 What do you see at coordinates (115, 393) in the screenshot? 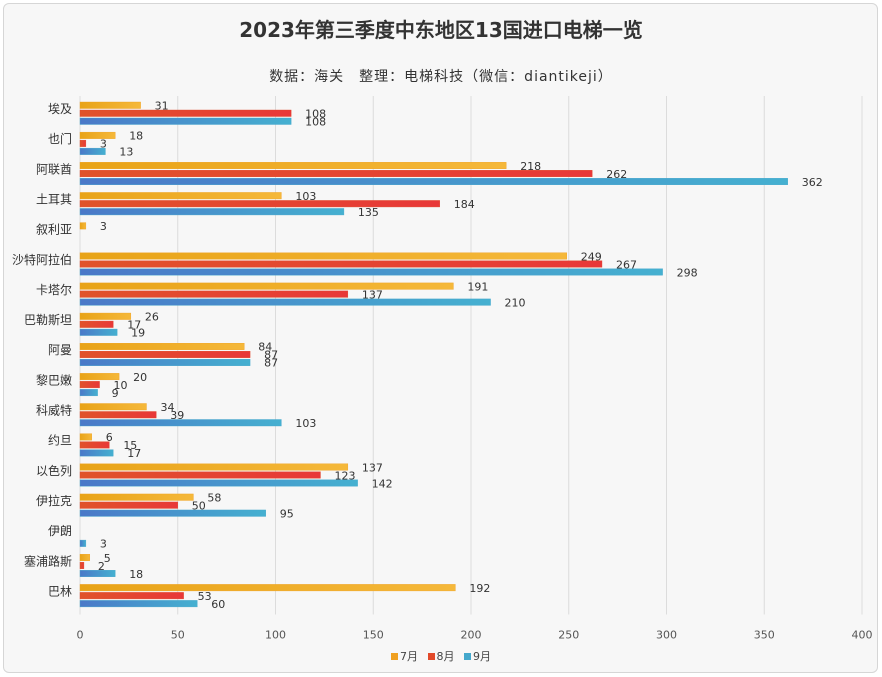
I see `data-label: 9` at bounding box center [115, 393].